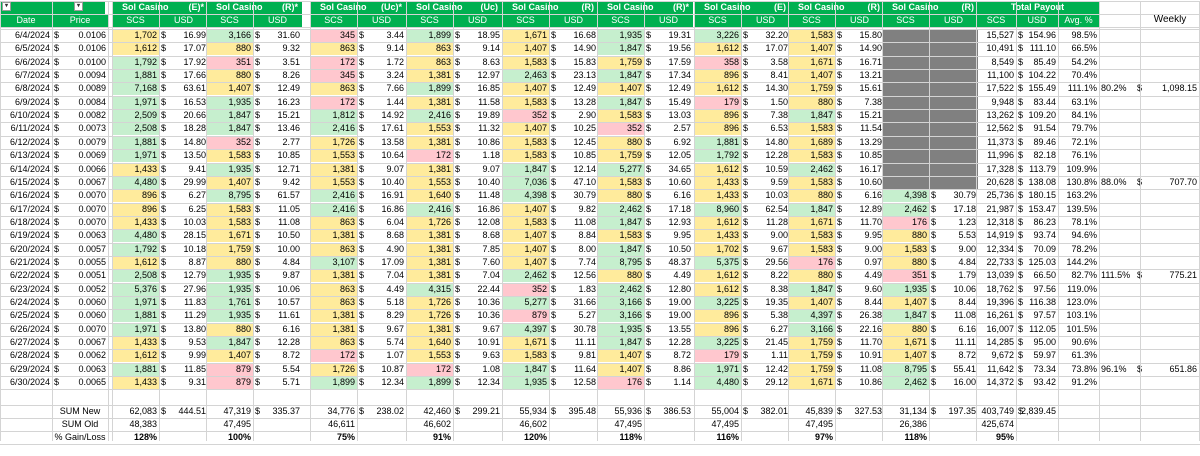 This screenshot has height=456, width=1200. I want to click on amount-value: 11.28, so click(777, 222).